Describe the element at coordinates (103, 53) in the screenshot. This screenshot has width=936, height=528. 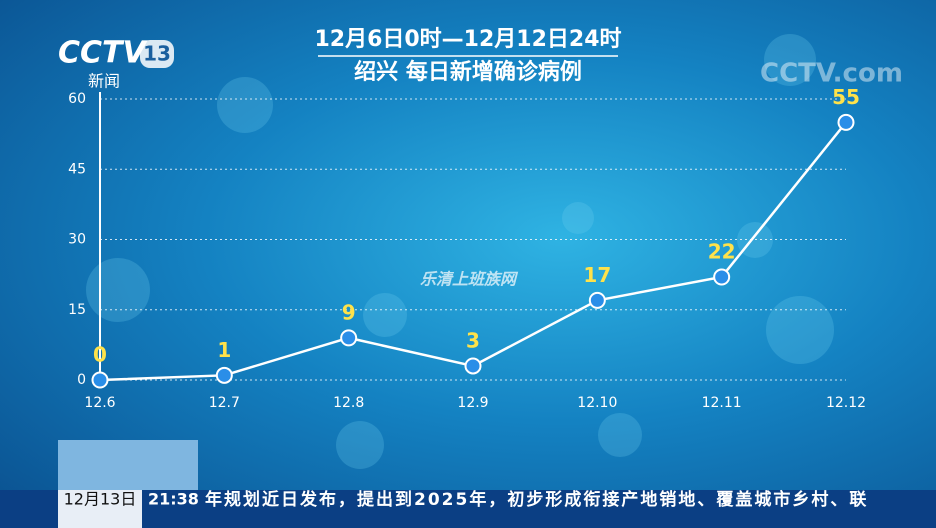
I see `logo-channel: CCTV` at that location.